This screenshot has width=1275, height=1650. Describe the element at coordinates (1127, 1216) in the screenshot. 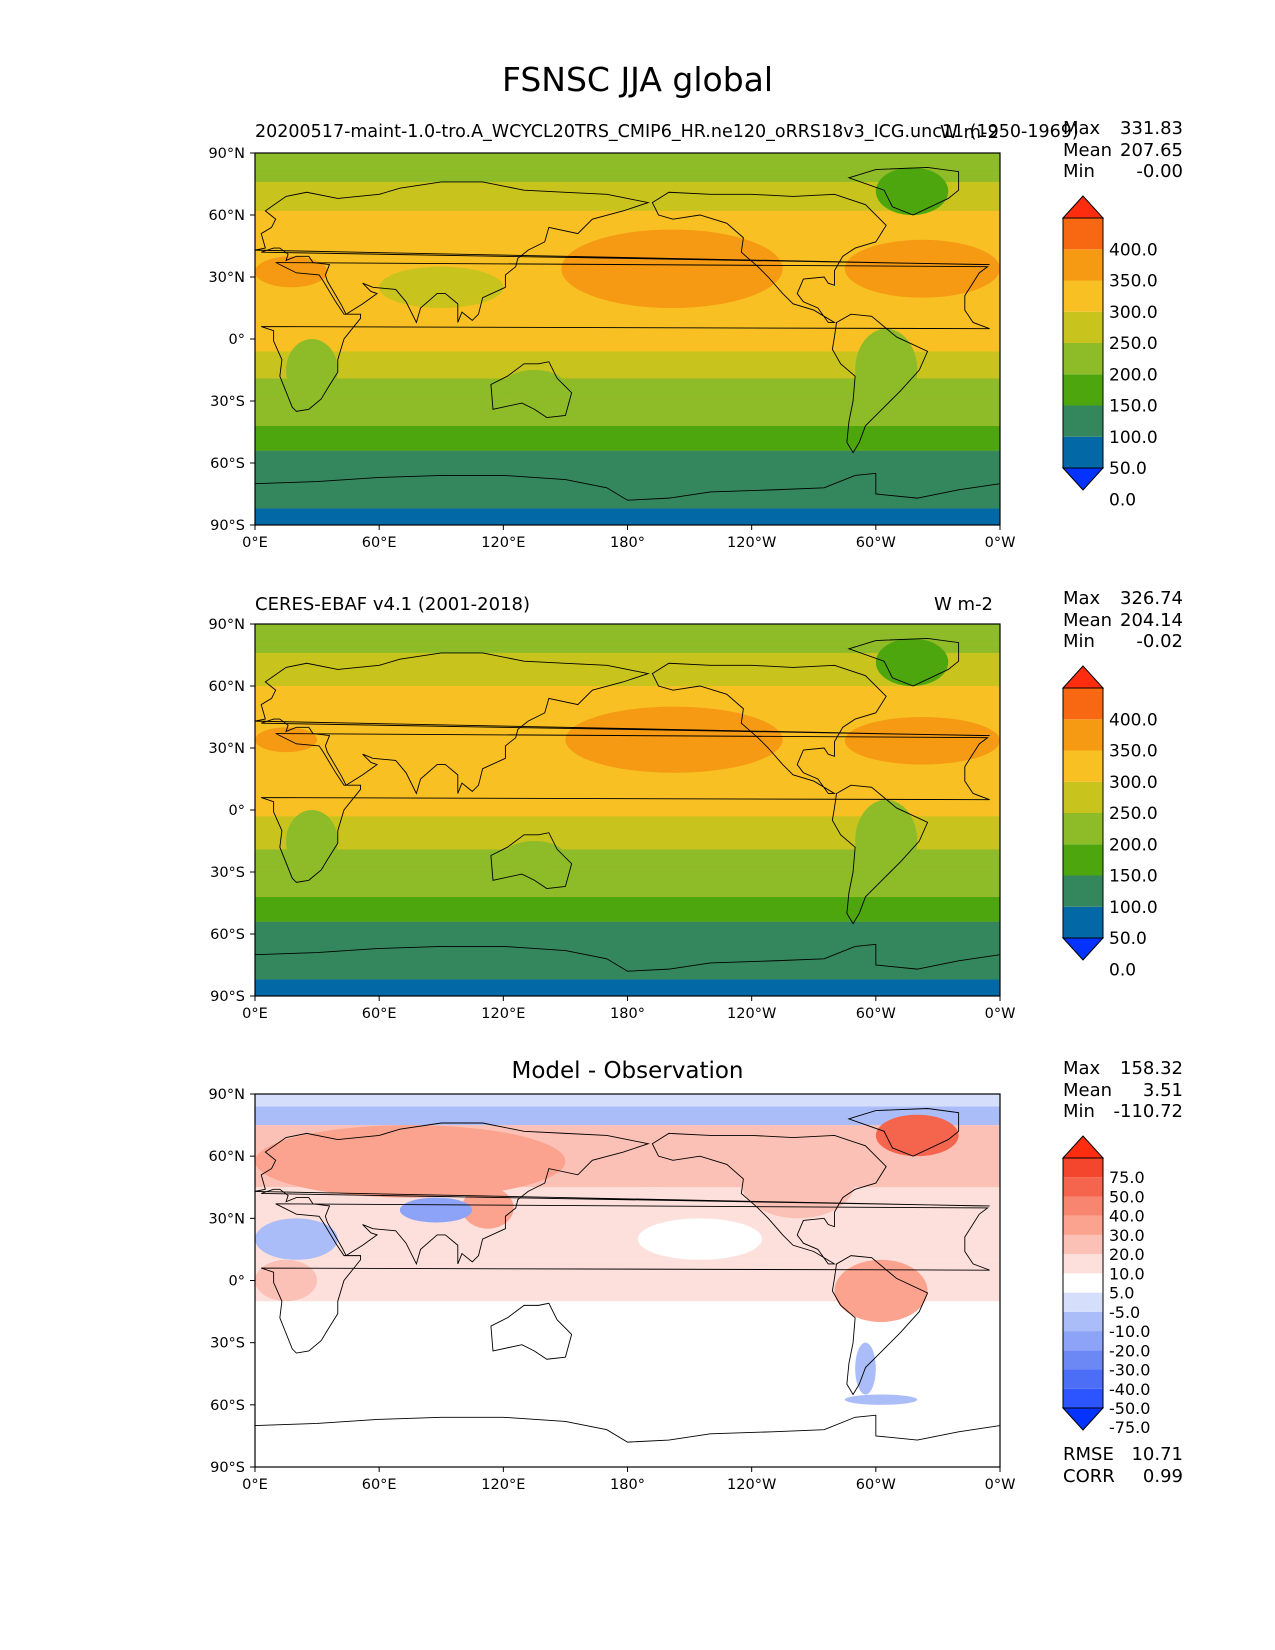

I see `colorbar-tick-label: 40.0` at that location.